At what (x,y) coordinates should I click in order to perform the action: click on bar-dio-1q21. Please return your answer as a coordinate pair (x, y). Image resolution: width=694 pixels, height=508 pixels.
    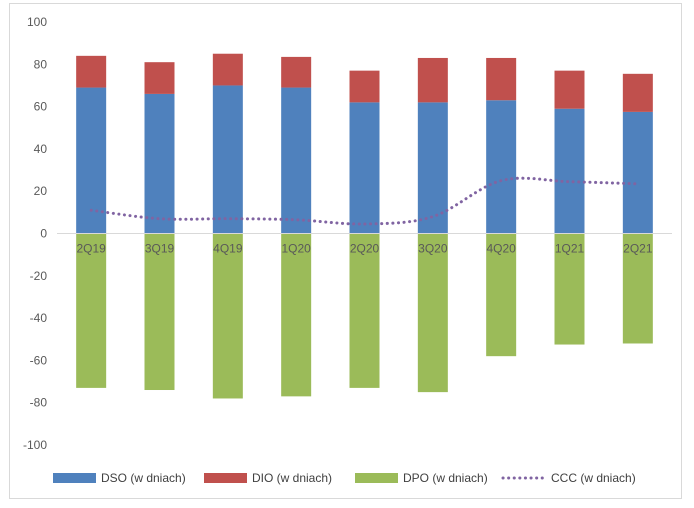
    Looking at the image, I should click on (569, 89).